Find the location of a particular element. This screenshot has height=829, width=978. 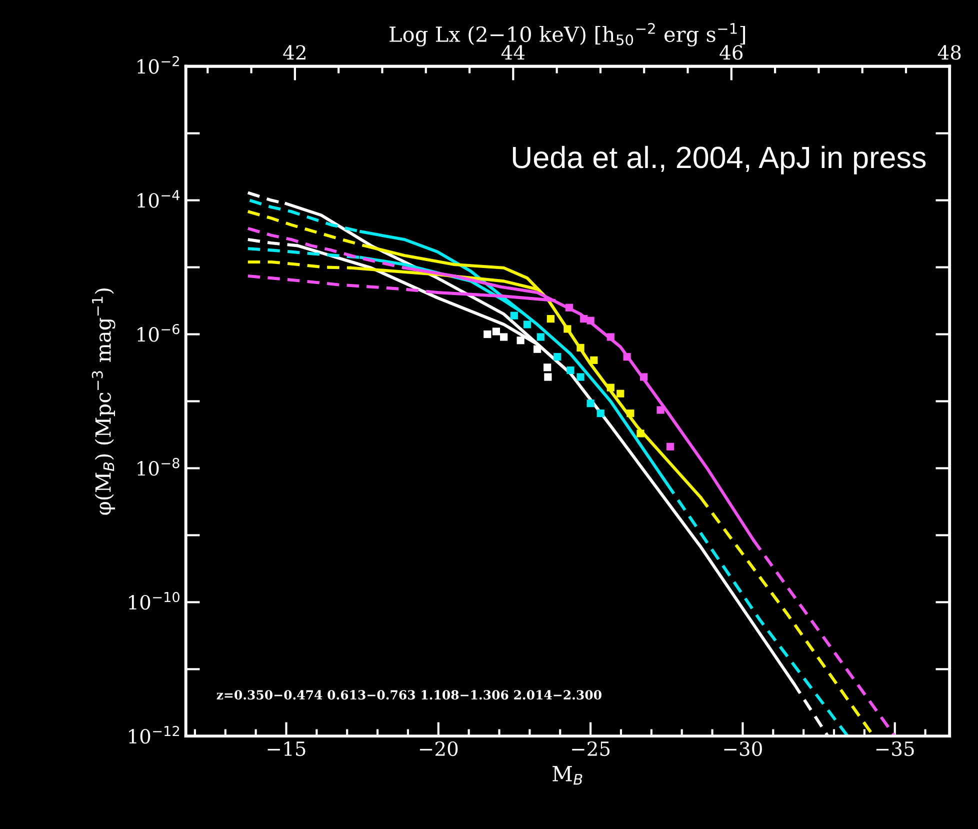

x2-tick-label: 44 is located at coordinates (513, 52).